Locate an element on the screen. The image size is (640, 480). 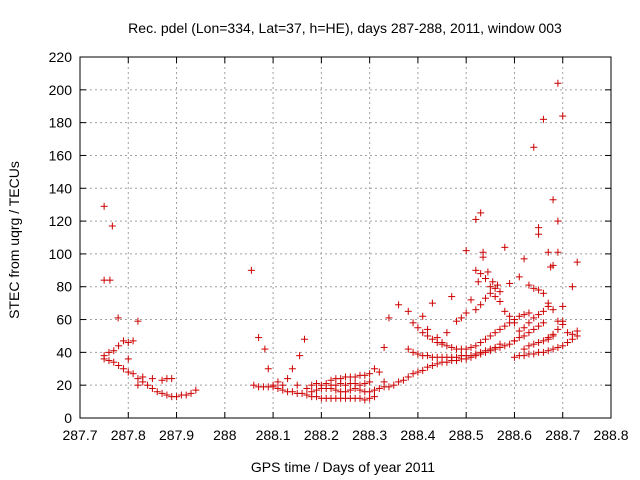
x-tick-label: 288.6 is located at coordinates (514, 435).